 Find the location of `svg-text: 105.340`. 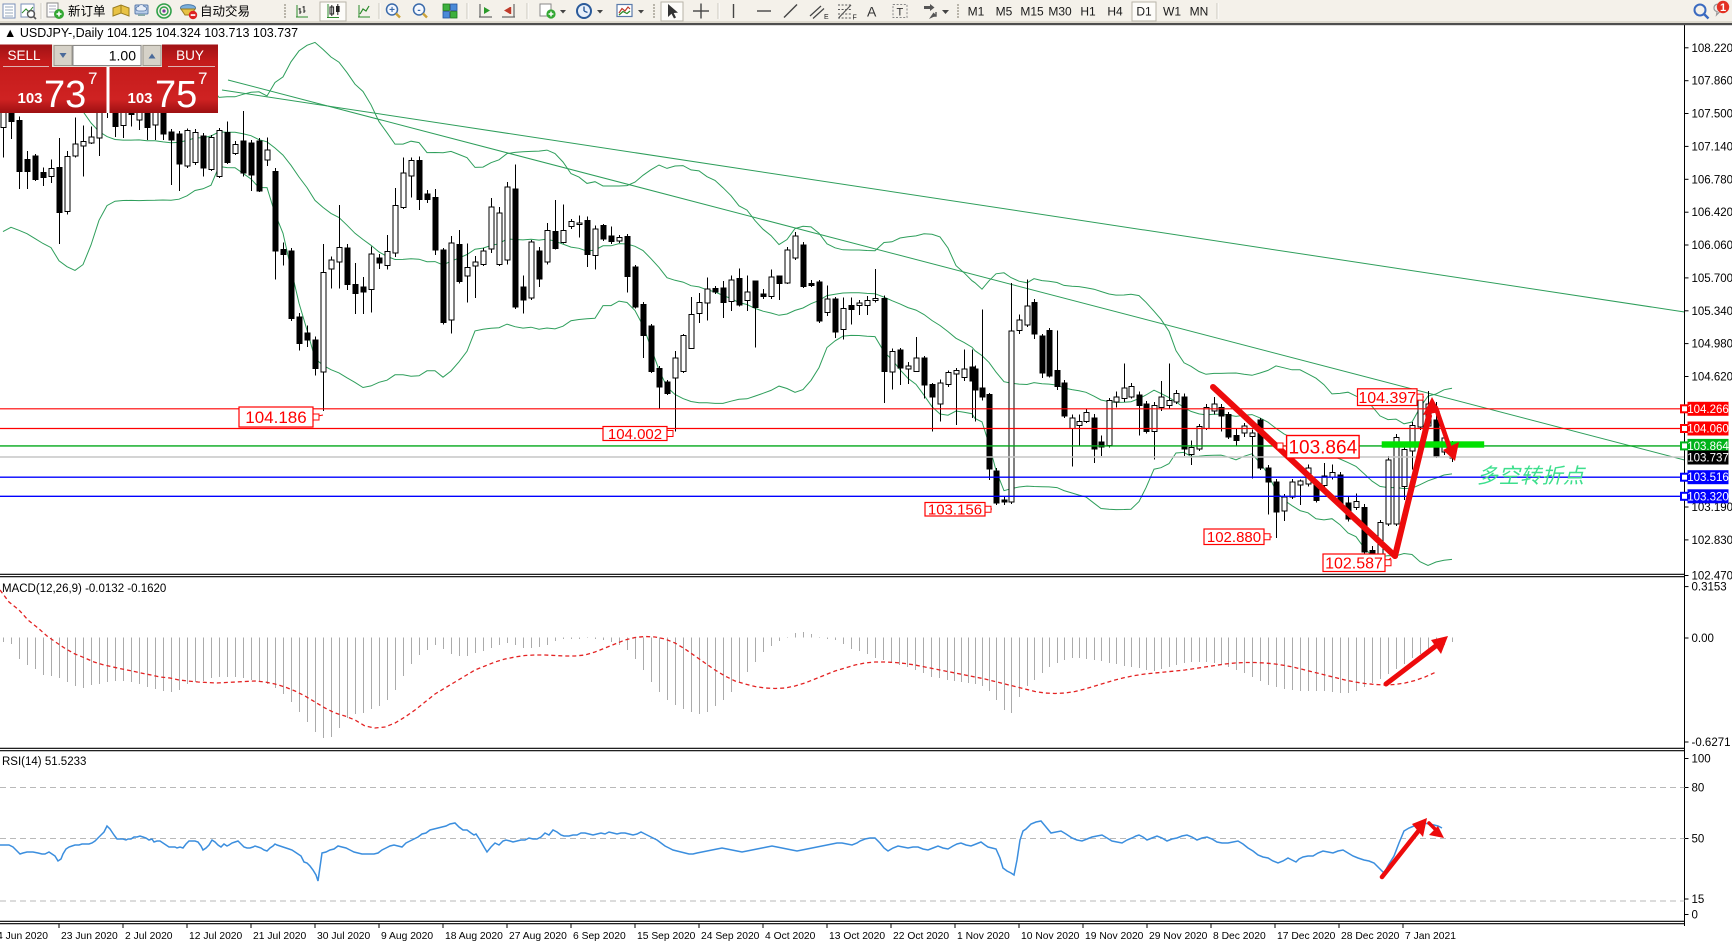

svg-text: 105.340 is located at coordinates (1712, 312).